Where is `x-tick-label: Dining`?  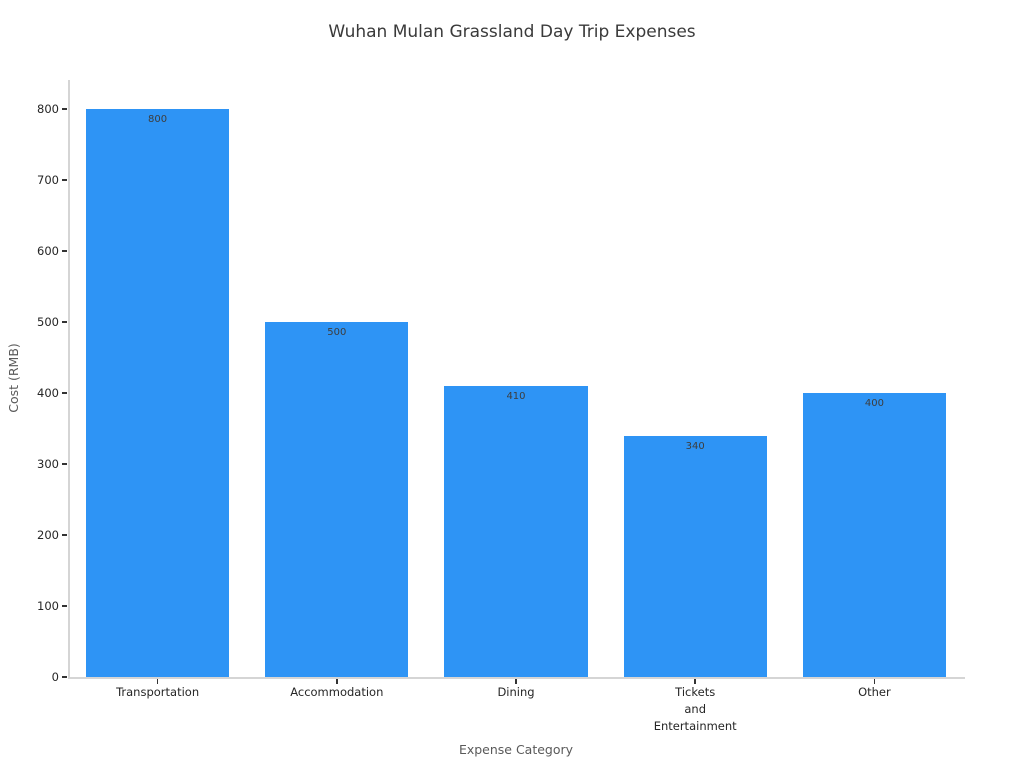 x-tick-label: Dining is located at coordinates (516, 692).